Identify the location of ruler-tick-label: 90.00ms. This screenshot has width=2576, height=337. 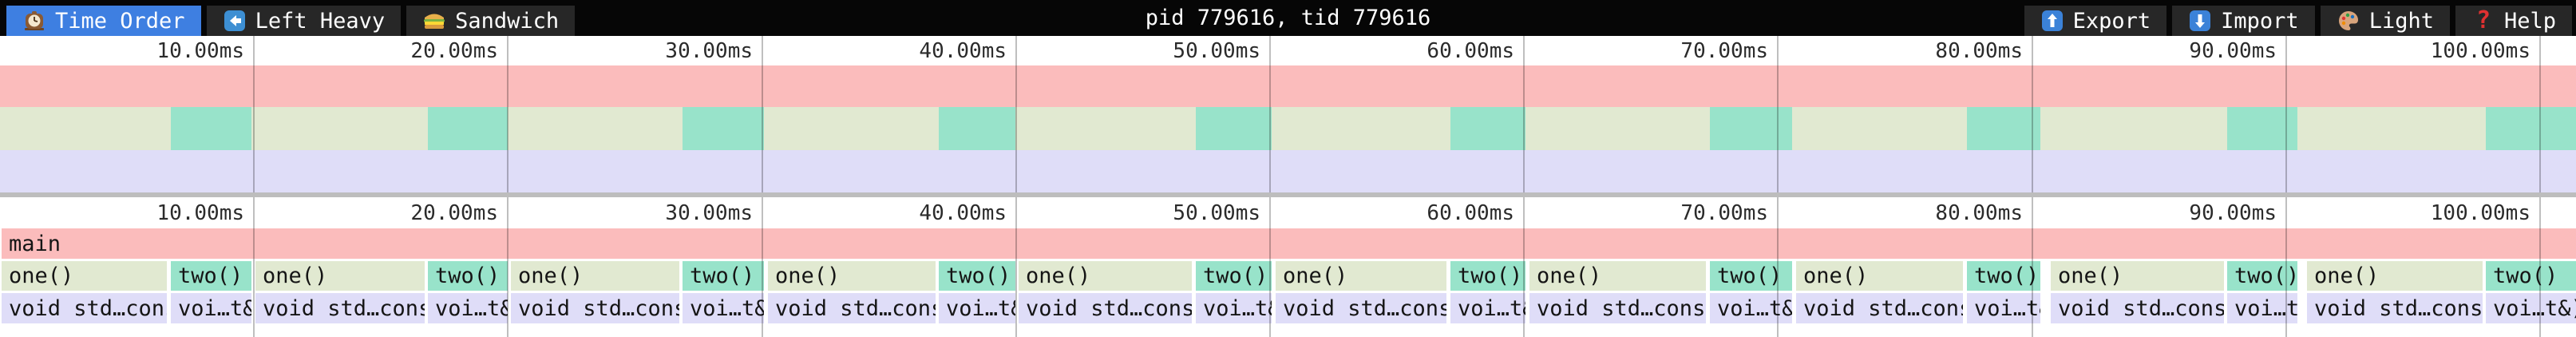
(2233, 50).